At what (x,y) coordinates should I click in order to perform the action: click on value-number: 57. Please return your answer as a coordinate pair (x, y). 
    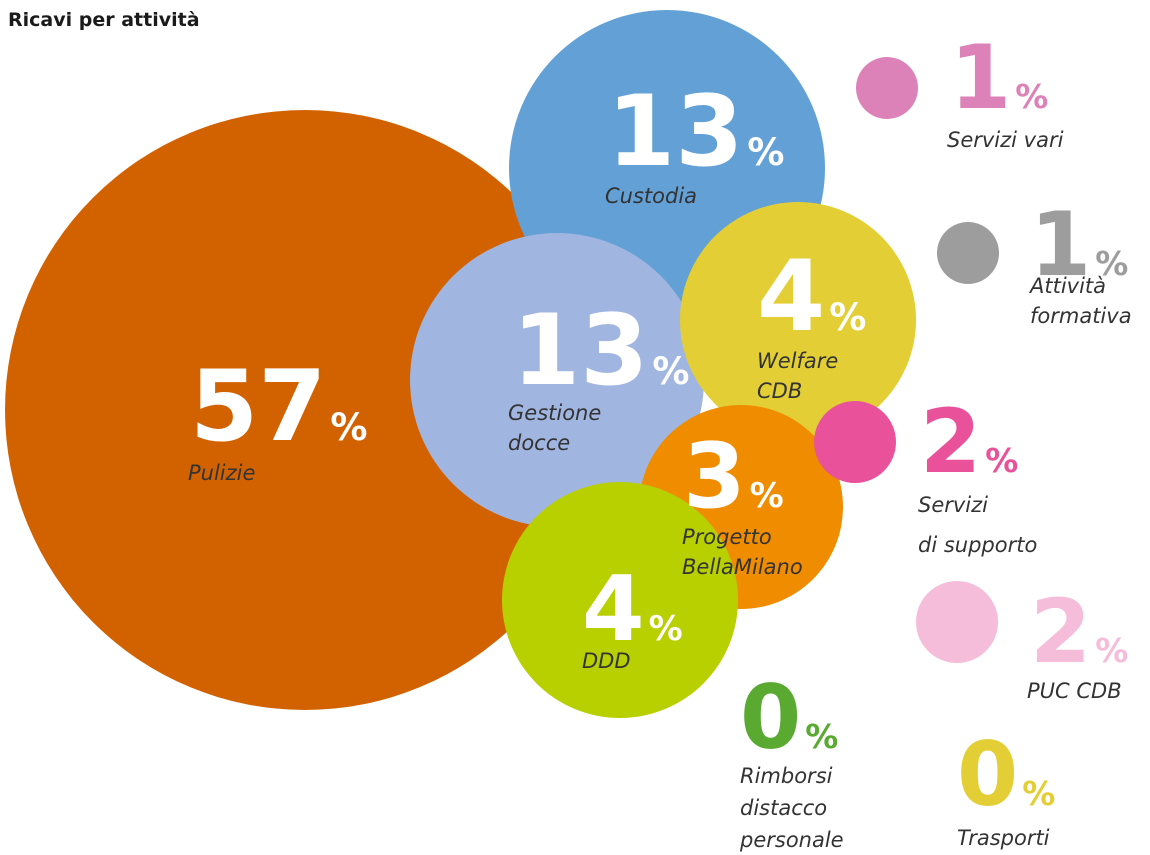
    Looking at the image, I should click on (258, 407).